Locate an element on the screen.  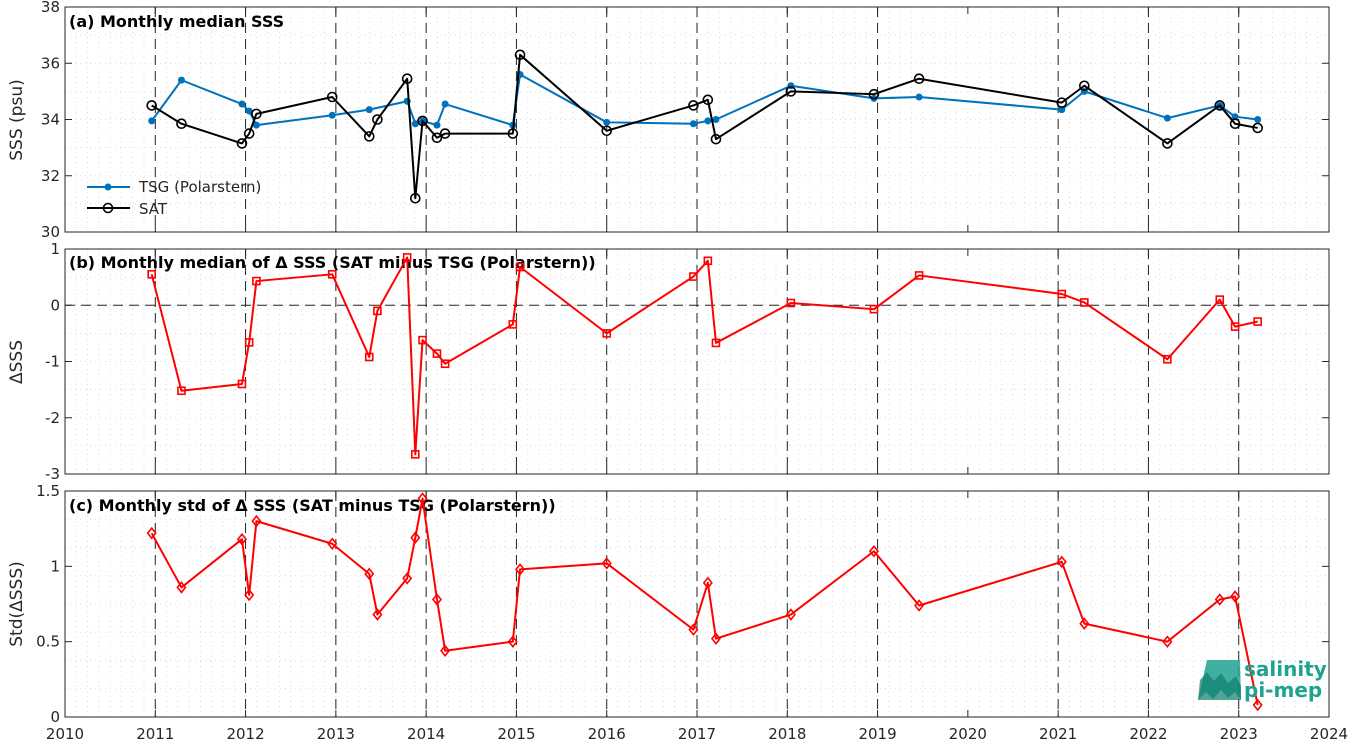
y-tick-label: 38 is located at coordinates (50, 8).